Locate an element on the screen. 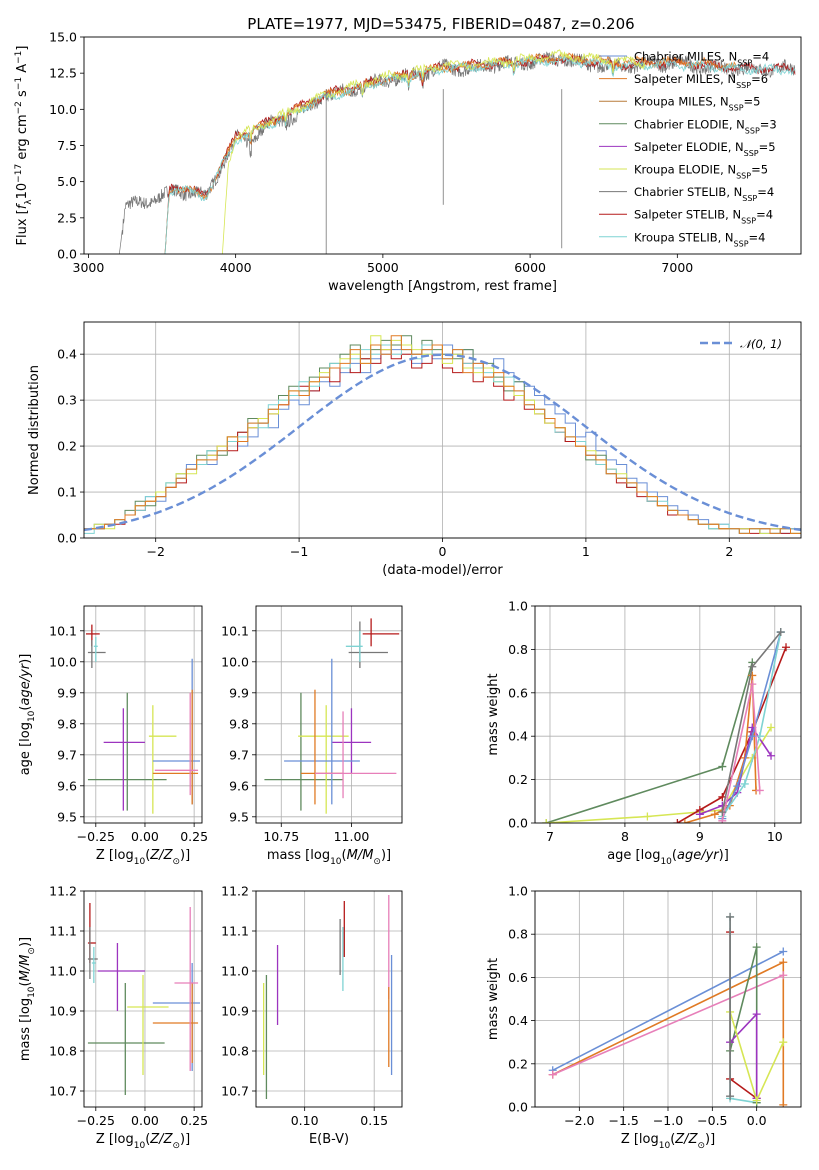 Image resolution: width=819 pixels, height=1170 pixels. y-tick-label: 10.8 is located at coordinates (63, 1051).